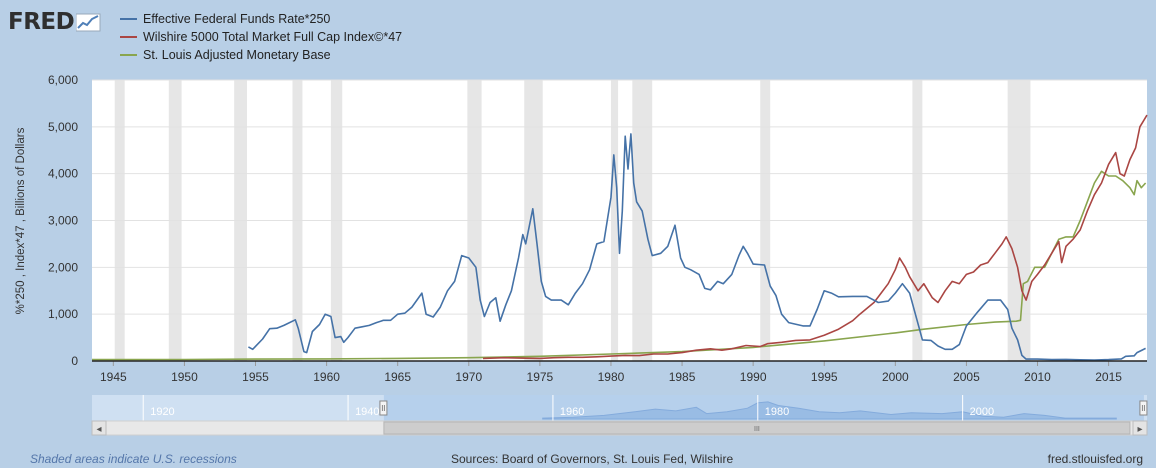  Describe the element at coordinates (162, 412) in the screenshot. I see `navigator-label: 1920` at that location.